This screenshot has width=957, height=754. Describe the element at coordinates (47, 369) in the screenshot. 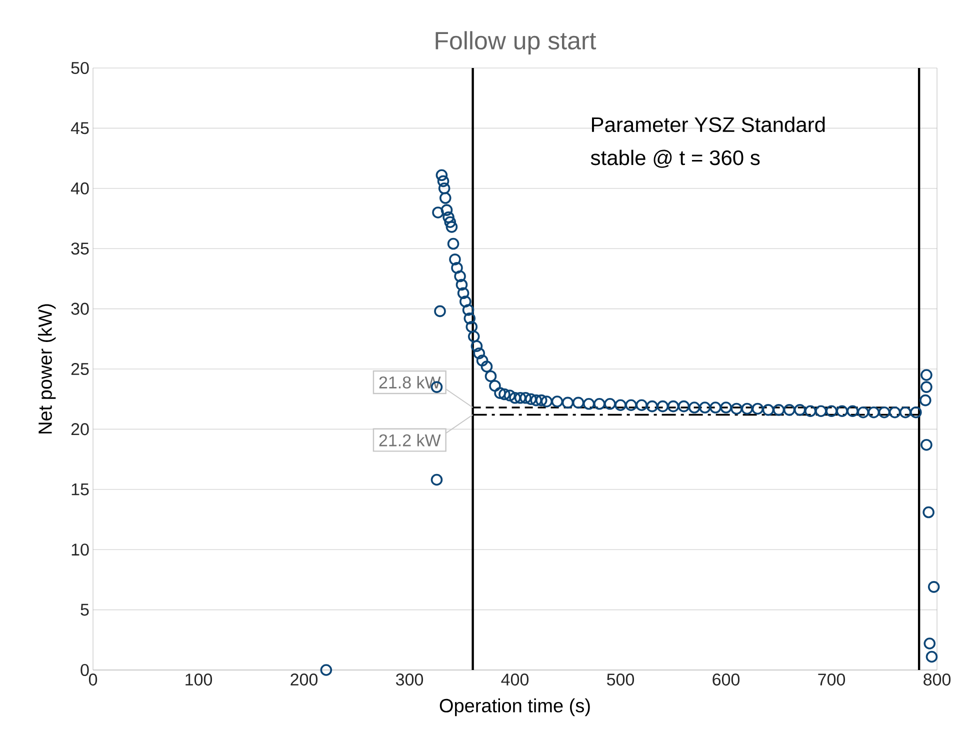

I see `y-axis-title: Net power (kW)` at that location.